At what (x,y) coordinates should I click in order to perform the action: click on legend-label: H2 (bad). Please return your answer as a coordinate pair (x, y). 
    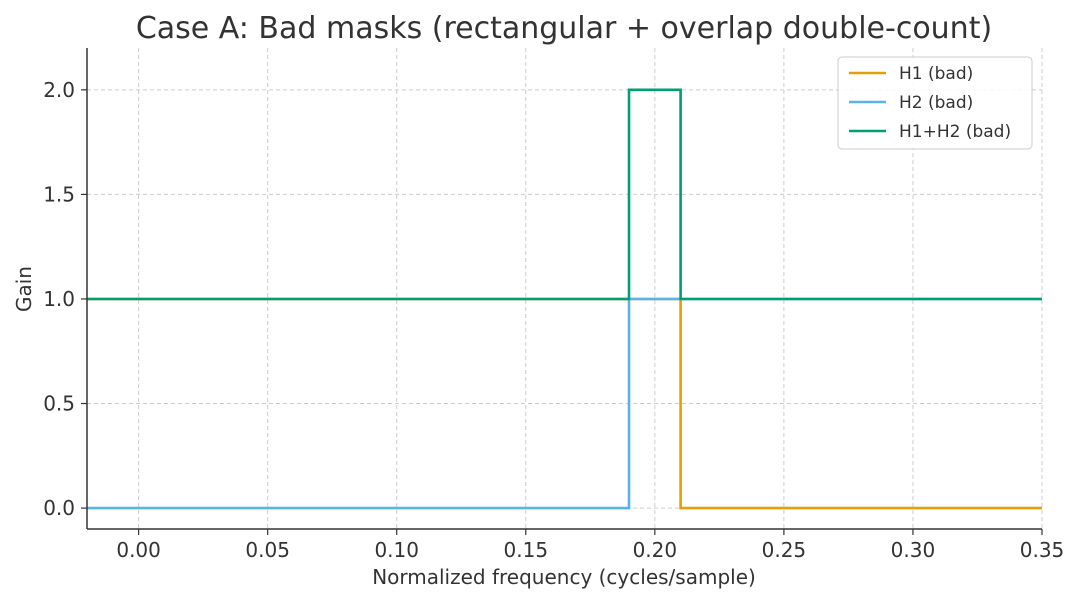
    Looking at the image, I should click on (936, 103).